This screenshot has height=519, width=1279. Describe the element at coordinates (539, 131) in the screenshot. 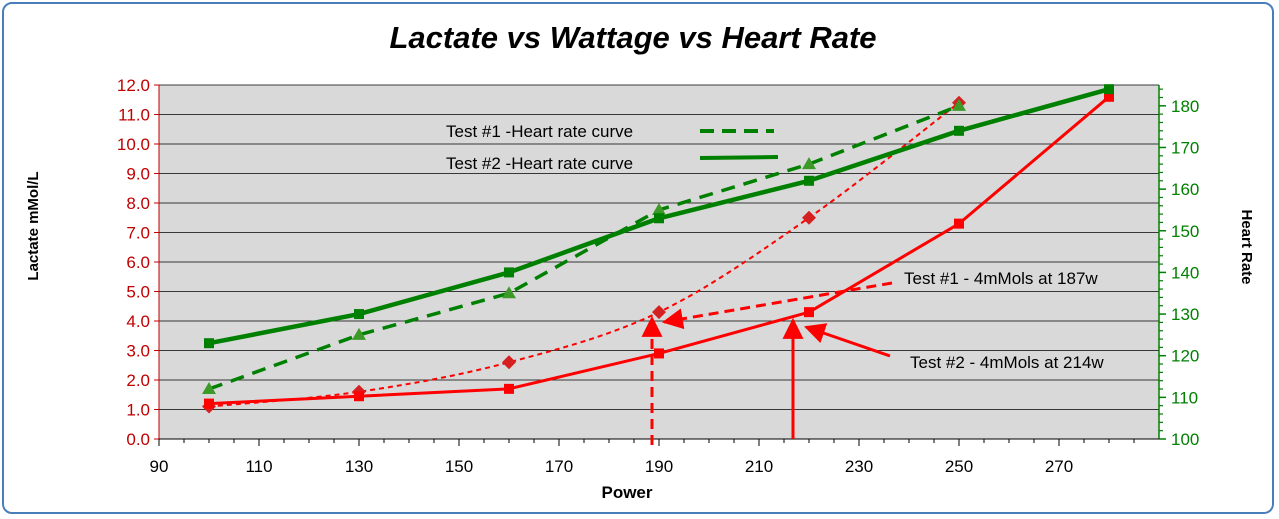

I see `legend-label-test1-hr: Test #1 -Heart rate curve` at that location.